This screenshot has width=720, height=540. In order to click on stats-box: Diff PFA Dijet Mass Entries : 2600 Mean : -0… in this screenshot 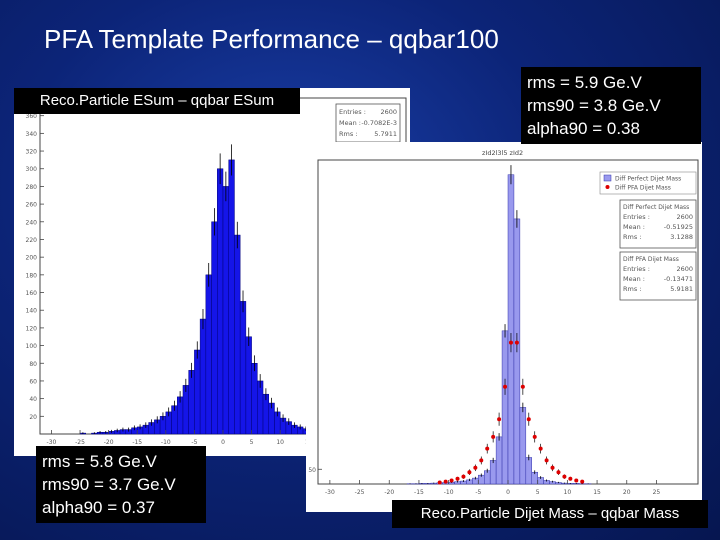, I will do `click(658, 276)`.